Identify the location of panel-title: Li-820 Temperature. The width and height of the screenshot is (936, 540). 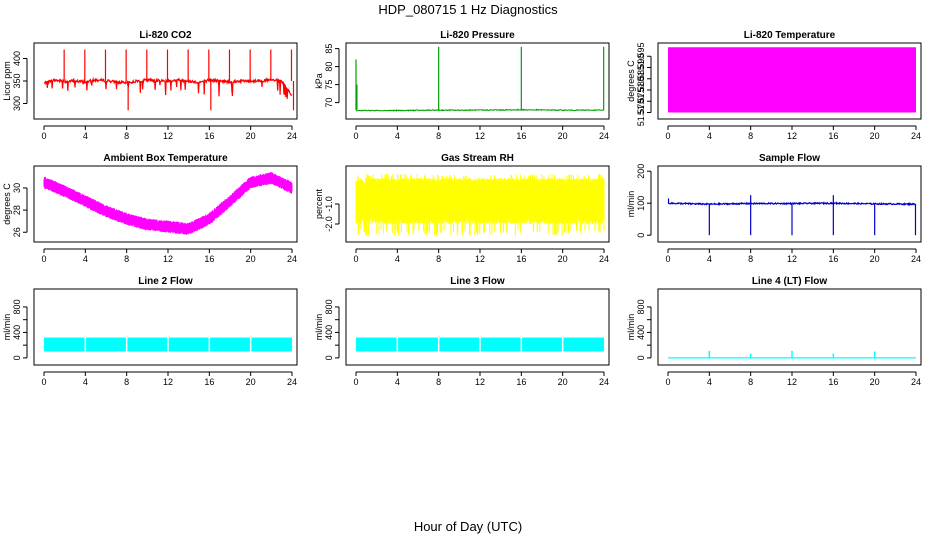
(790, 35).